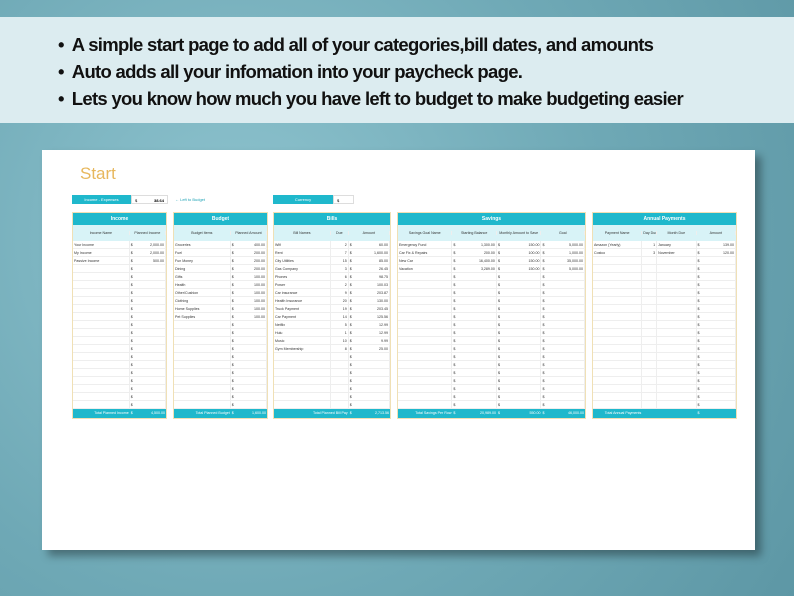 This screenshot has height=596, width=794. Describe the element at coordinates (425, 244) in the screenshot. I see `table-cell: Emergency Fund` at that location.